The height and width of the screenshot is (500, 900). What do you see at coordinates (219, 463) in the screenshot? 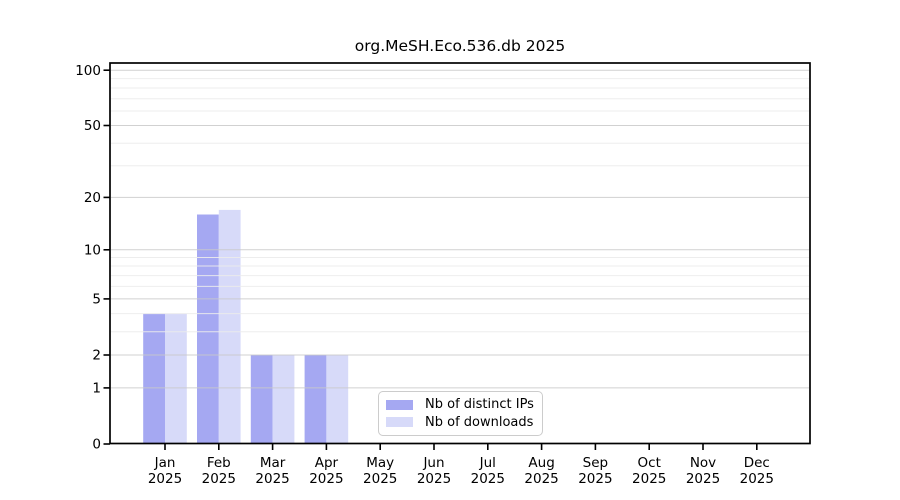
I see `x-tick-label-month-feb: Feb` at bounding box center [219, 463].